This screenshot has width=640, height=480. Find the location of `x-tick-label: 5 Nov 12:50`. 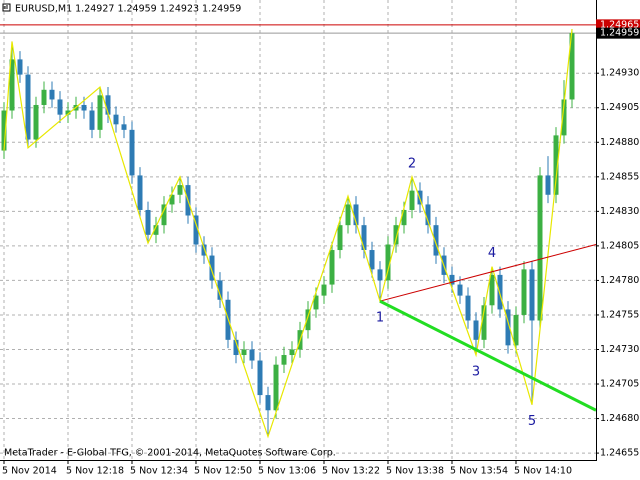

x-tick-label: 5 Nov 12:50 is located at coordinates (223, 471).